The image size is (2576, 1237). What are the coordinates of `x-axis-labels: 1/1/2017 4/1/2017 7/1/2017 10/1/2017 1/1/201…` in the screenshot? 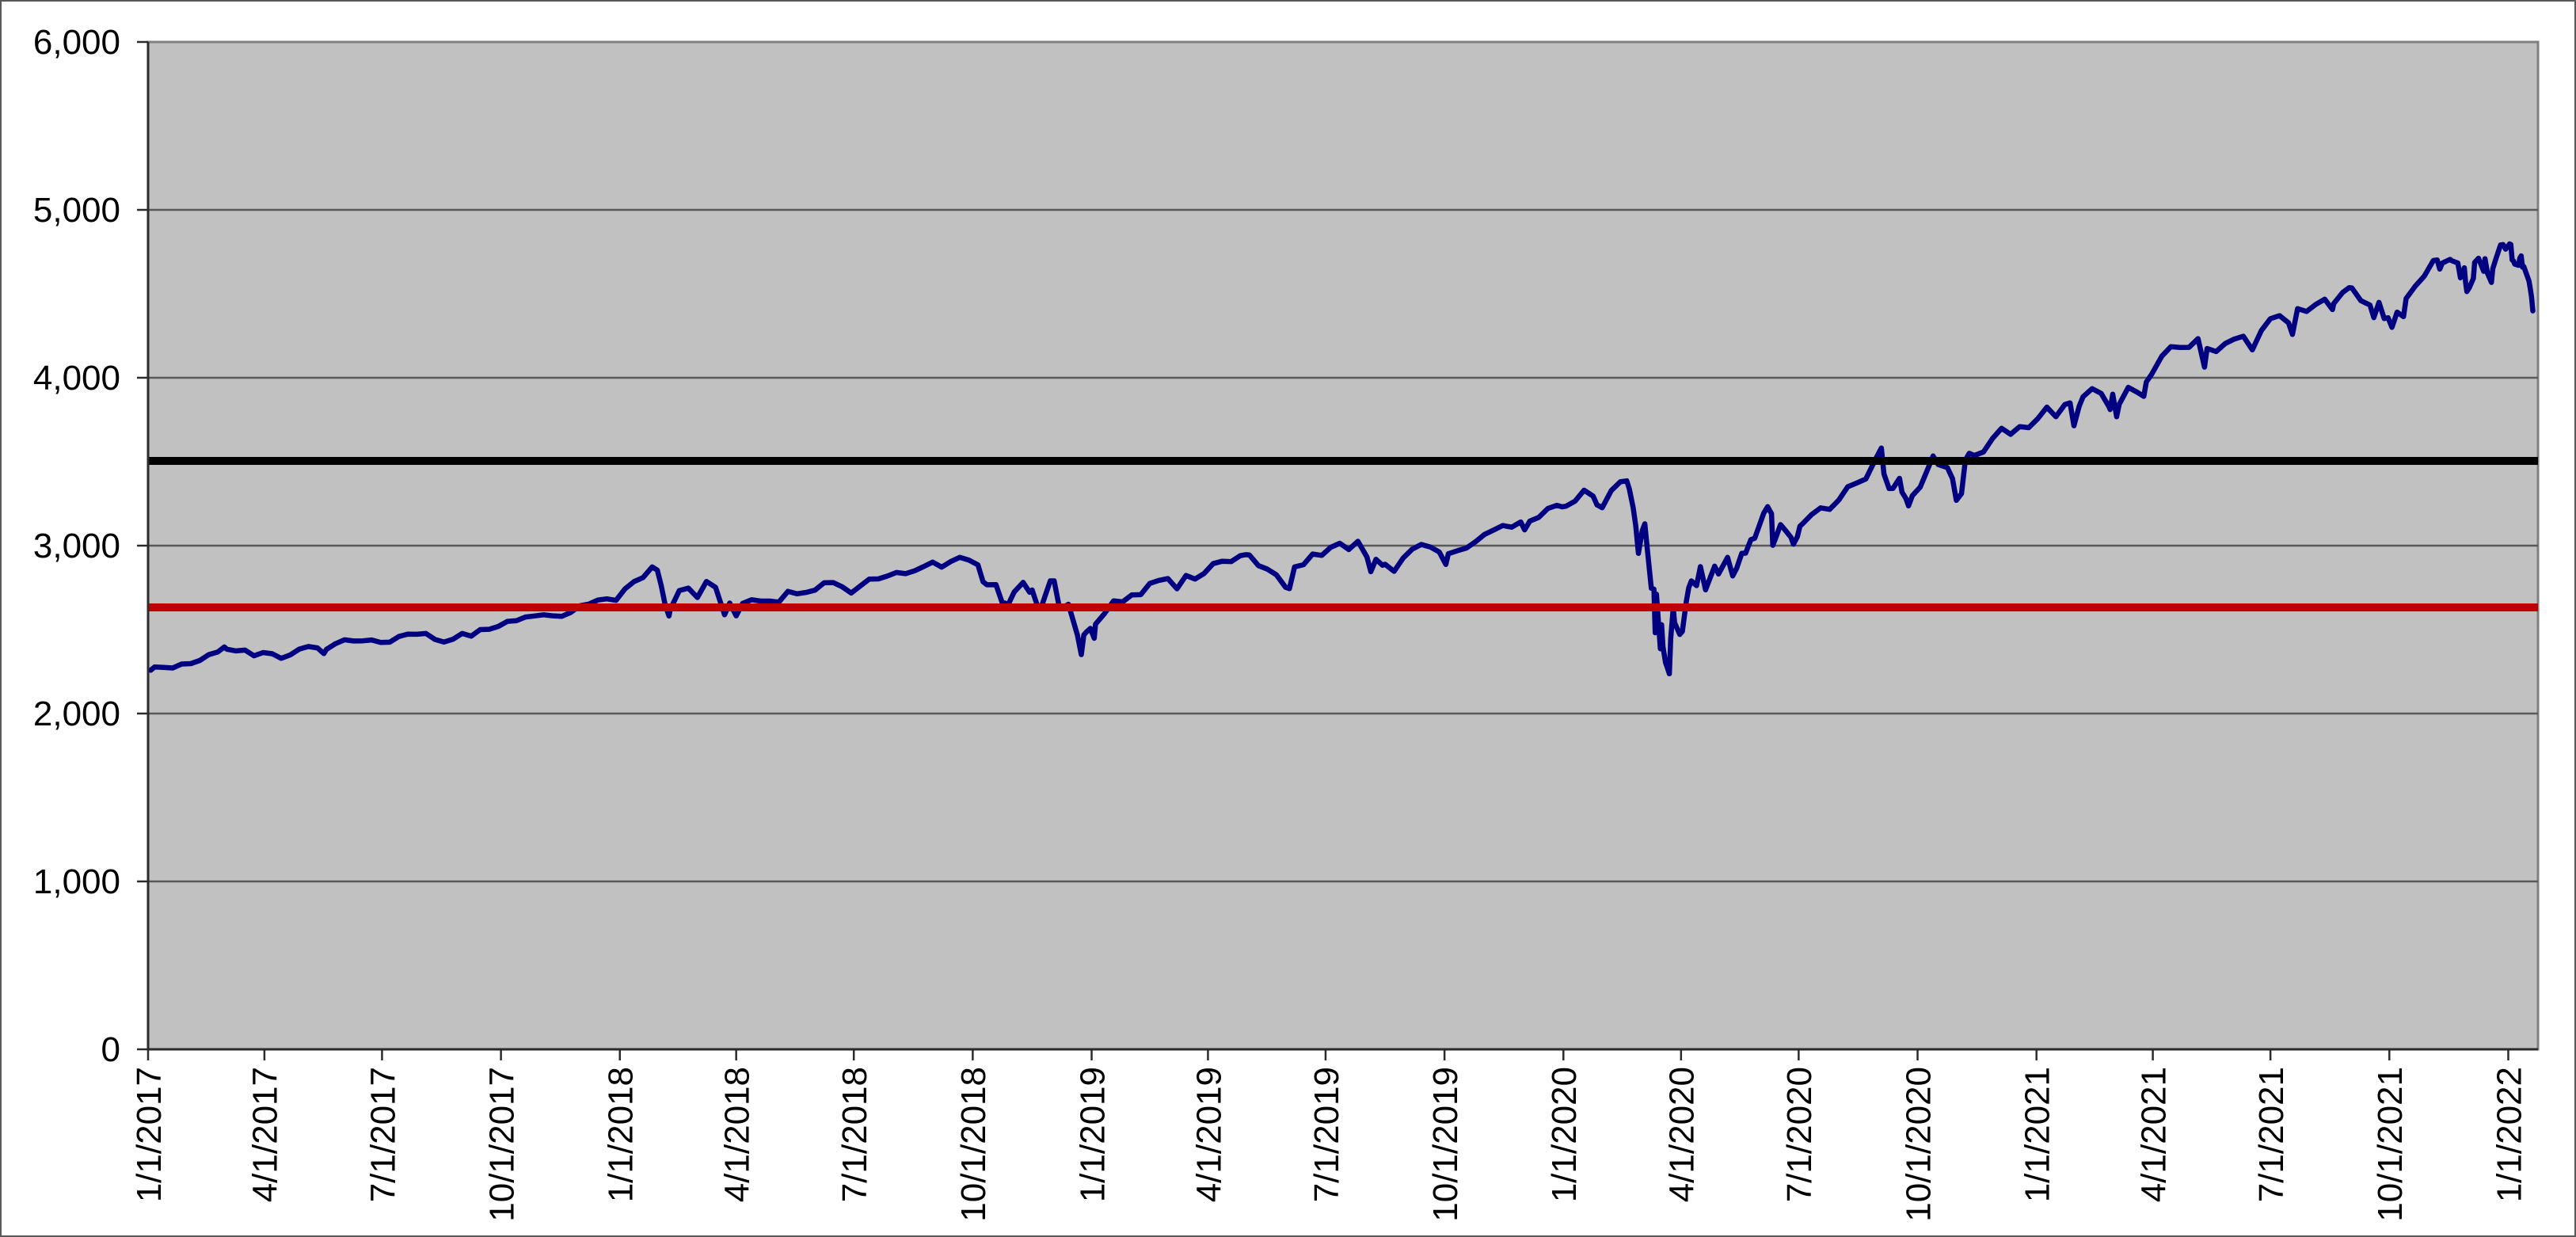 It's located at (1329, 1144).